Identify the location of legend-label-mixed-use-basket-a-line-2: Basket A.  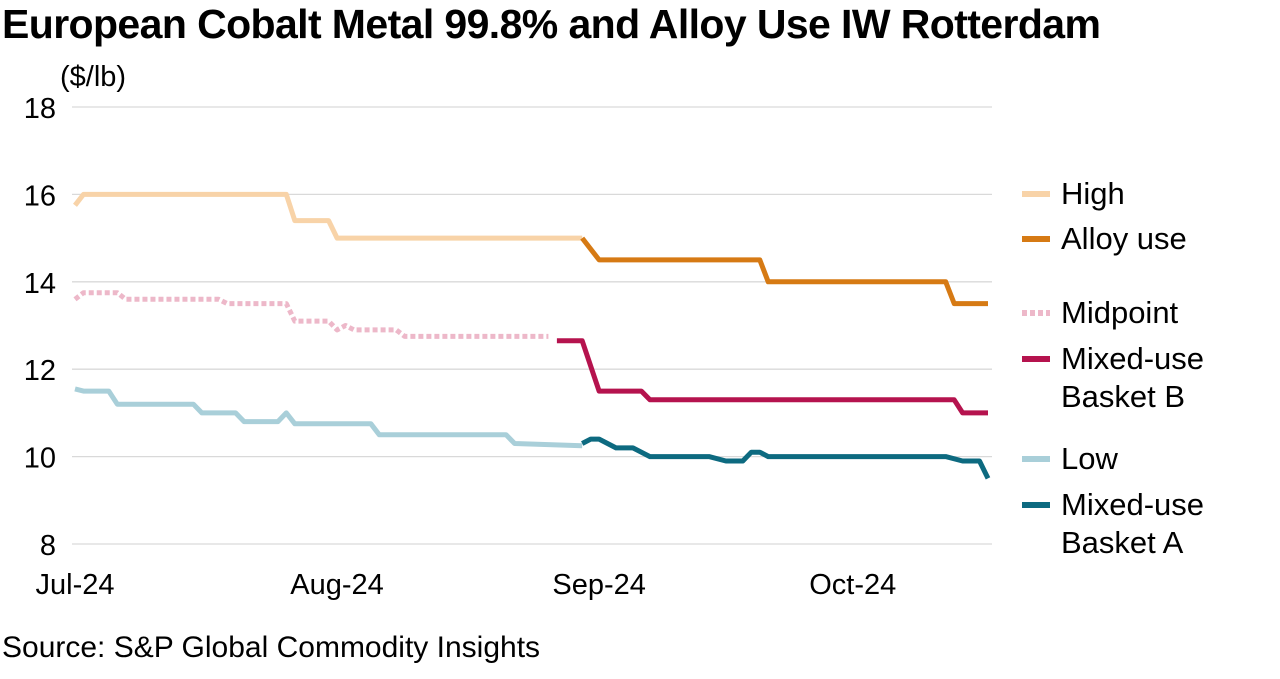
(1122, 542).